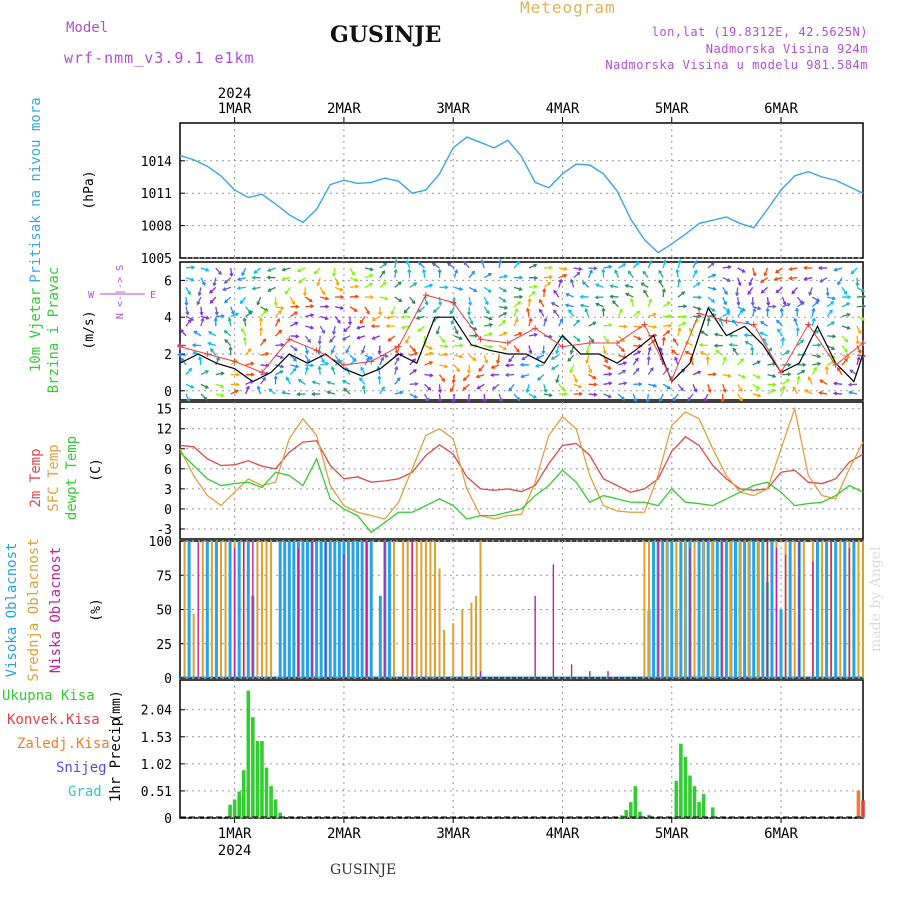  Describe the element at coordinates (156, 227) in the screenshot. I see `pressure-ytick-label-1: 1008` at that location.